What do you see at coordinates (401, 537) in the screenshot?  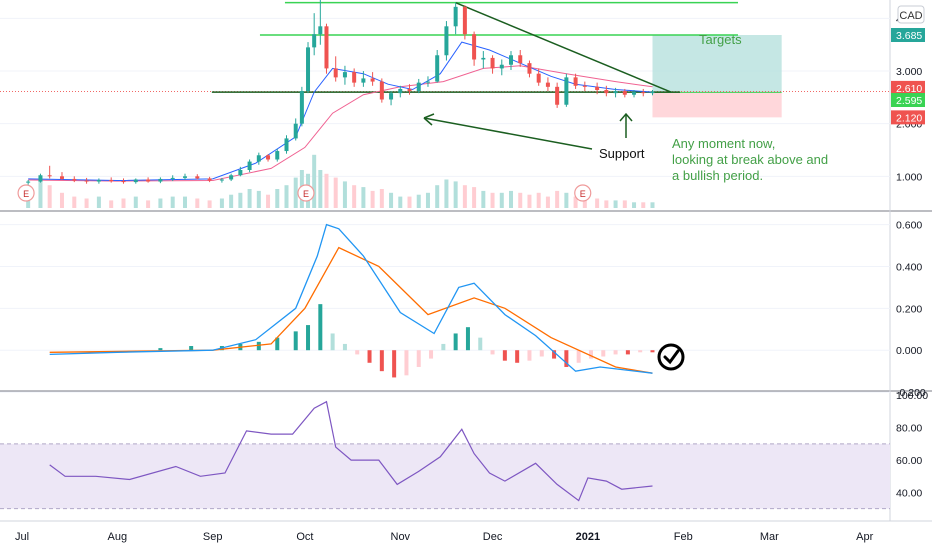 I see `time-axis-tick: Nov` at bounding box center [401, 537].